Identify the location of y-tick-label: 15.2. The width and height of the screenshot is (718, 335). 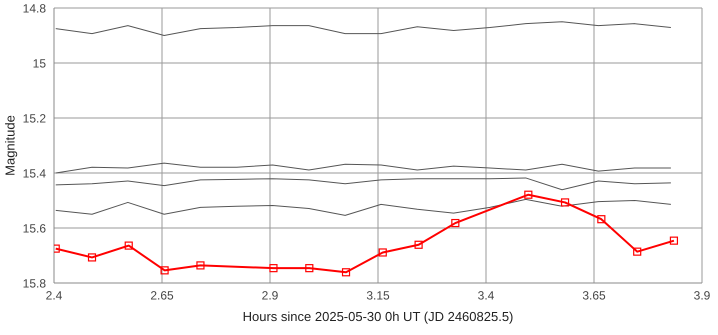
(34, 118).